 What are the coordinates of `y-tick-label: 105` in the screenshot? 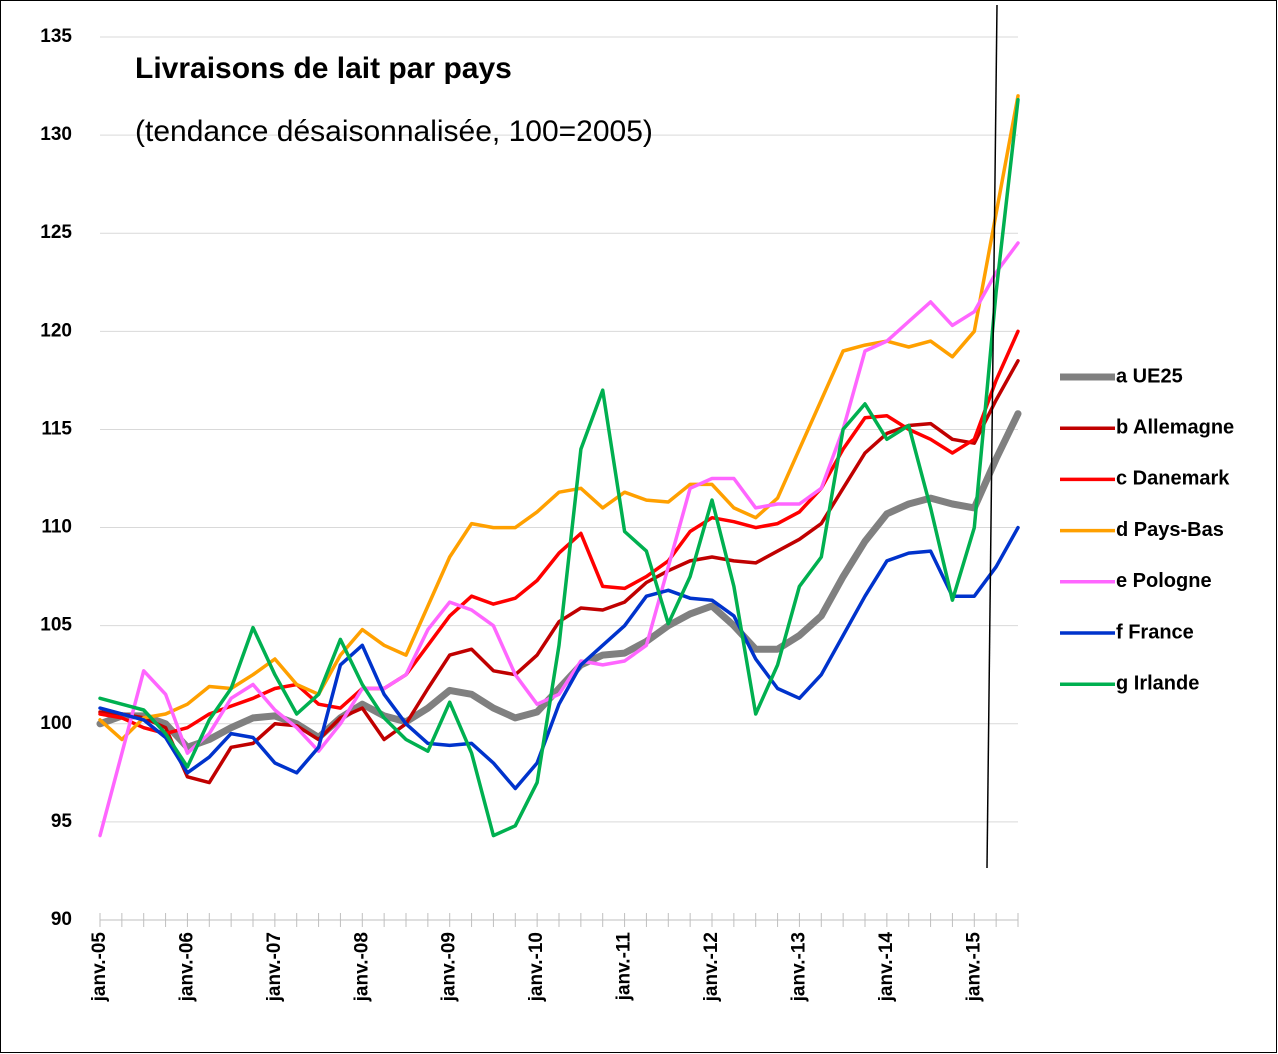 It's located at (56, 625).